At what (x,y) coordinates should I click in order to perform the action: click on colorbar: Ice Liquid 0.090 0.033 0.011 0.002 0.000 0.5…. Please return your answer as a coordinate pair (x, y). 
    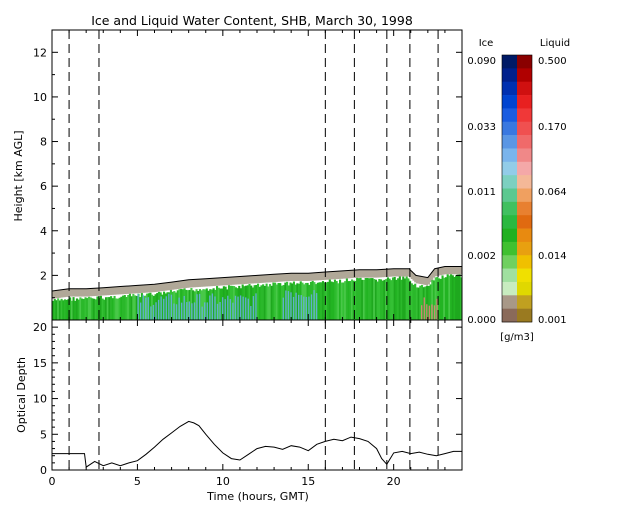
    Looking at the image, I should click on (518, 190).